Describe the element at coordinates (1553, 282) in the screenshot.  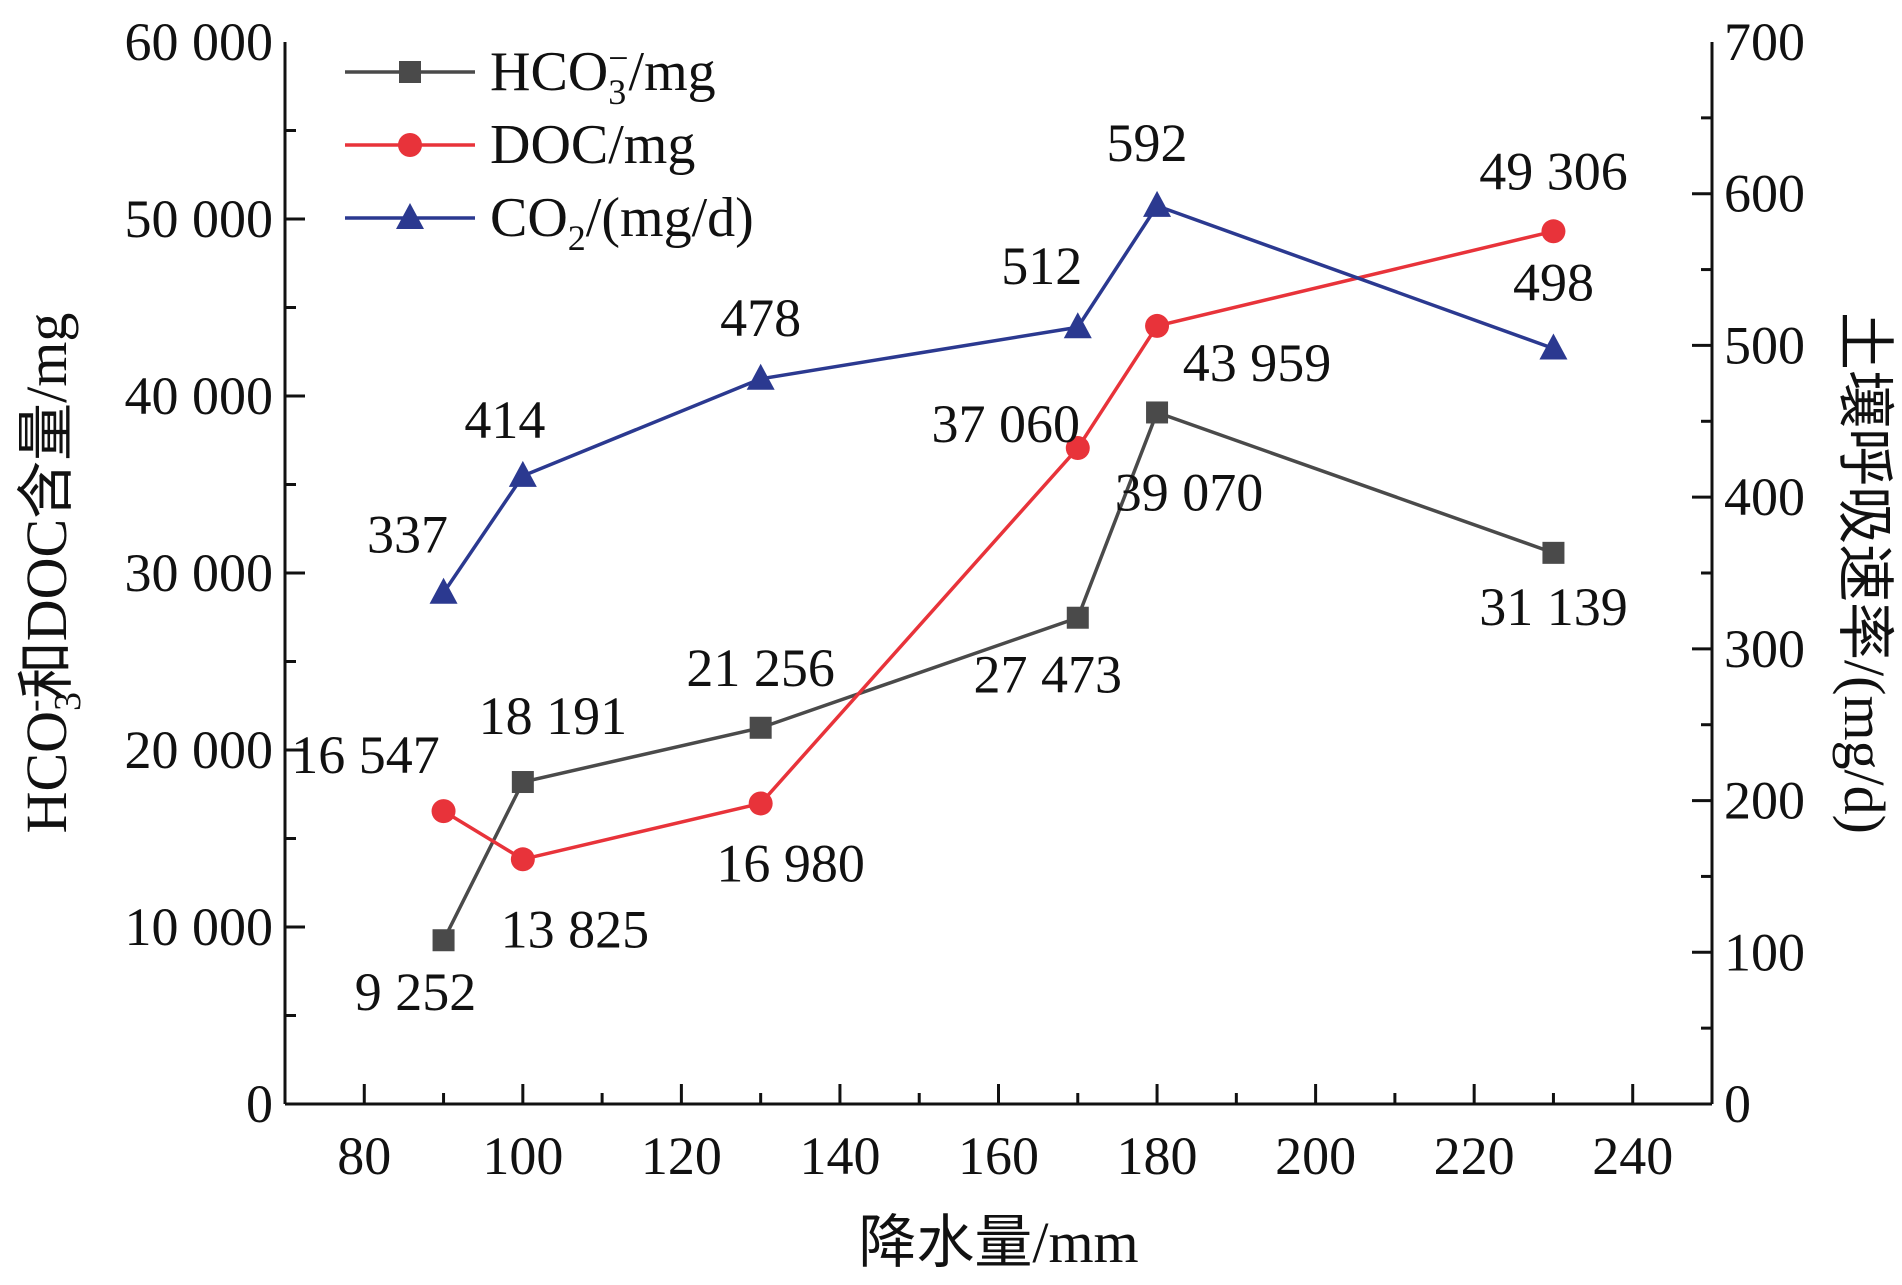
I see `data-label: 498` at that location.